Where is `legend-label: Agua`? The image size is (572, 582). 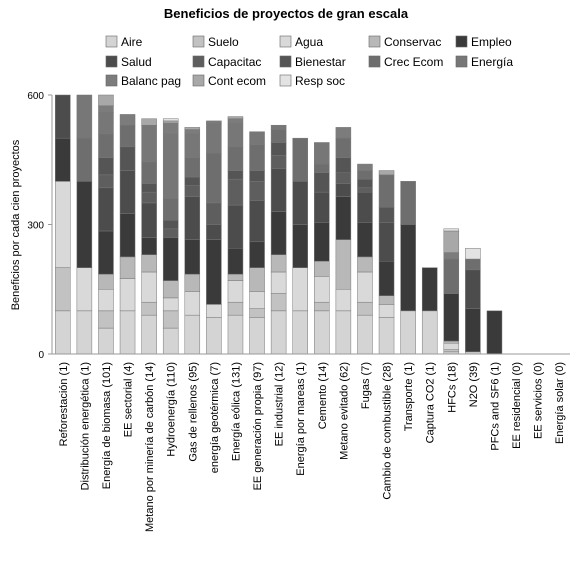 legend-label: Agua is located at coordinates (309, 42).